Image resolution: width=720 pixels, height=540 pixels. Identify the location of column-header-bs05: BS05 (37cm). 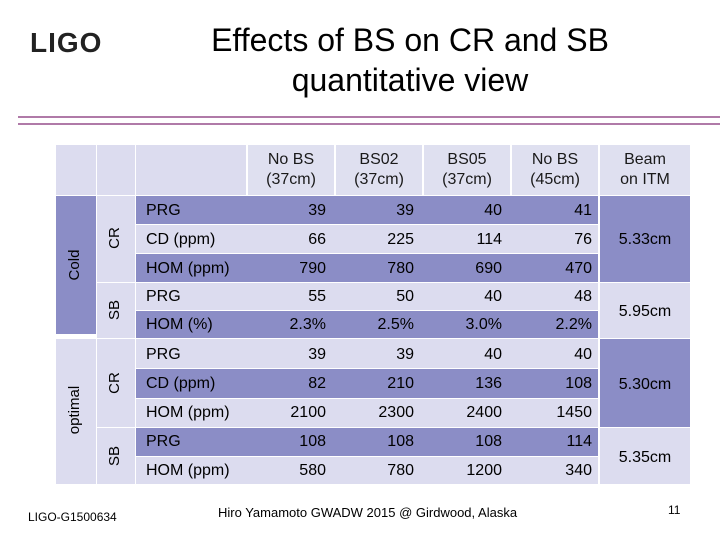
(467, 170).